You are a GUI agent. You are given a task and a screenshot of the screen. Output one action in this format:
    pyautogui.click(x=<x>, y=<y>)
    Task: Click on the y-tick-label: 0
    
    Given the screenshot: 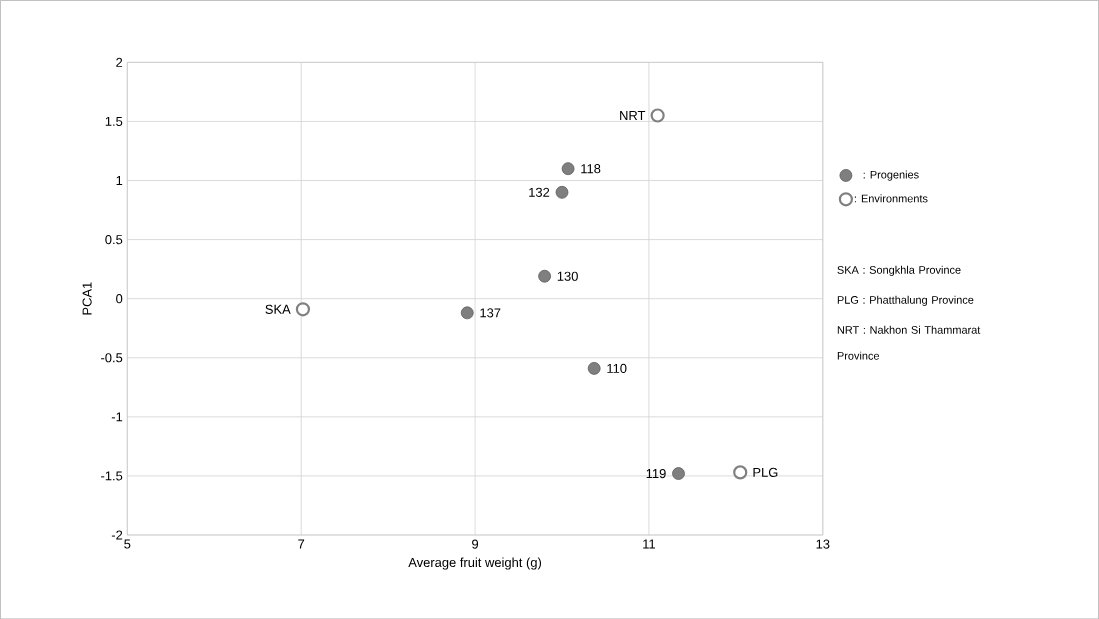 What is the action you would take?
    pyautogui.click(x=119, y=298)
    